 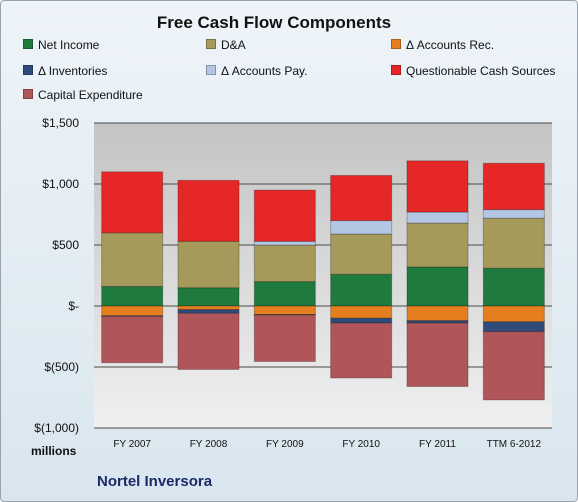 I want to click on y-tick-label: $(1,000), so click(x=56, y=428).